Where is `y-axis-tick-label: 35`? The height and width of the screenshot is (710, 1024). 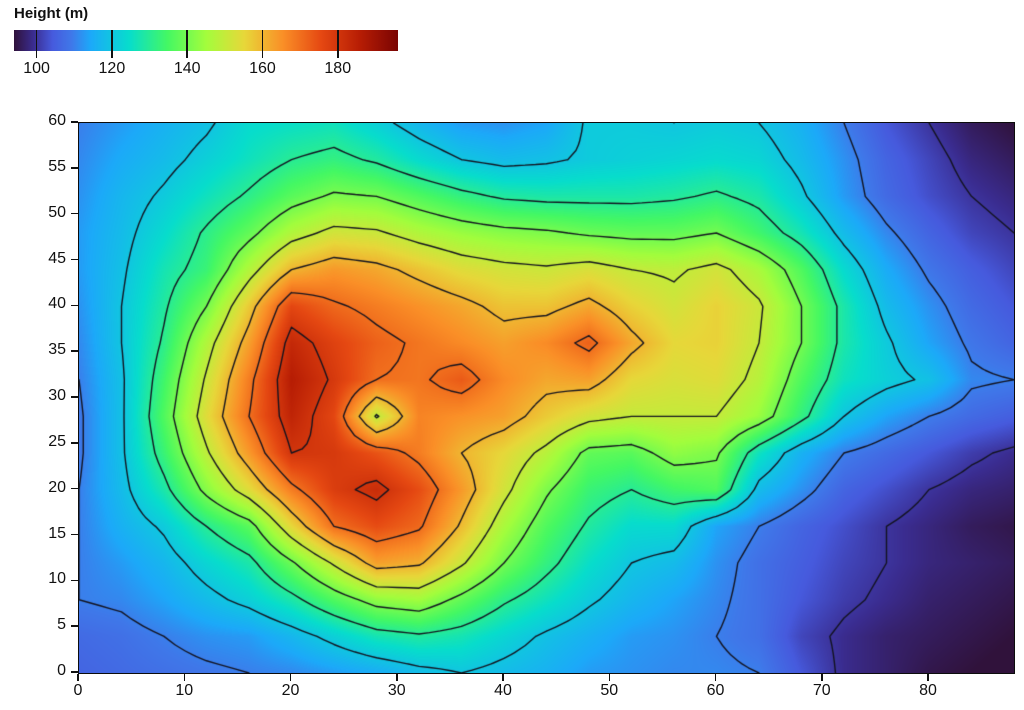
y-axis-tick-label: 35 is located at coordinates (57, 350).